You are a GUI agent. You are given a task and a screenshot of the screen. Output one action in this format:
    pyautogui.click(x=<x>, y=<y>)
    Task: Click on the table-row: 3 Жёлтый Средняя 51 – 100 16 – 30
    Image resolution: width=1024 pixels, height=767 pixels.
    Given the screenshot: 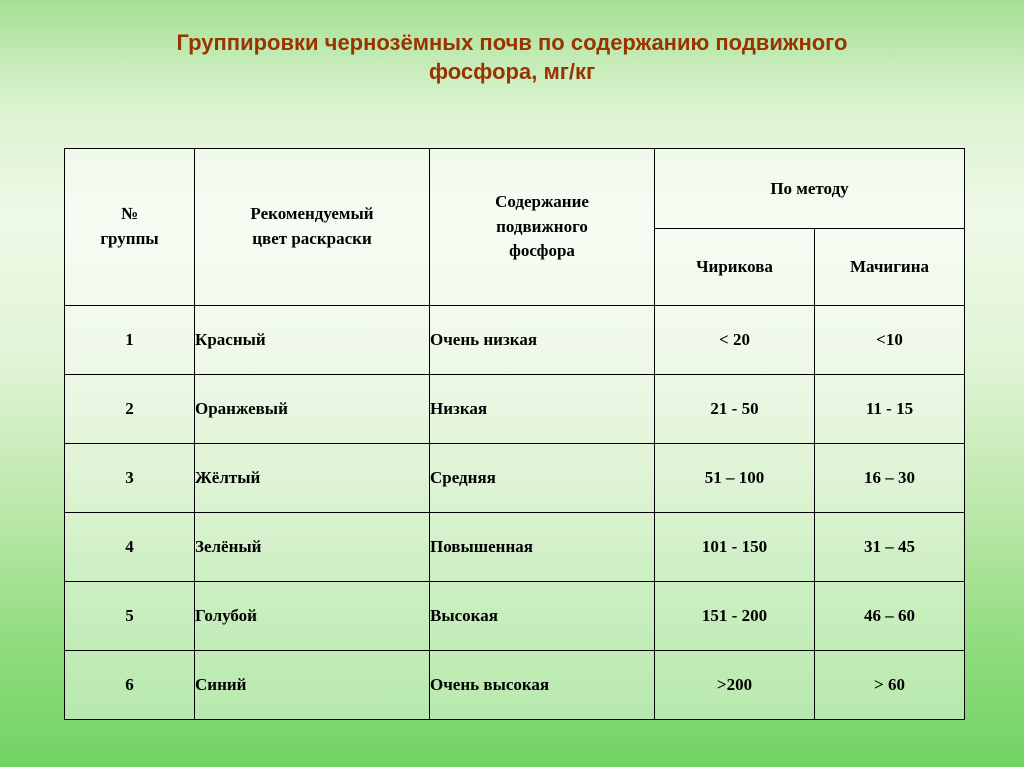 What is the action you would take?
    pyautogui.click(x=514, y=478)
    